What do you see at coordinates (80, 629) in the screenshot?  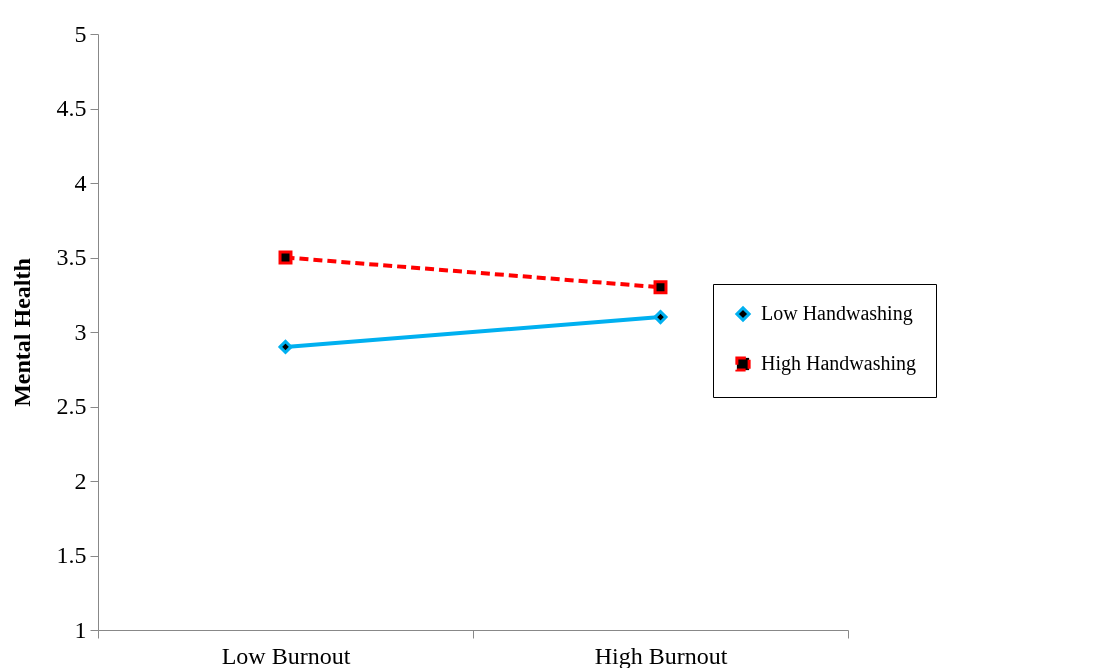 I see `y-tick-label: 1` at bounding box center [80, 629].